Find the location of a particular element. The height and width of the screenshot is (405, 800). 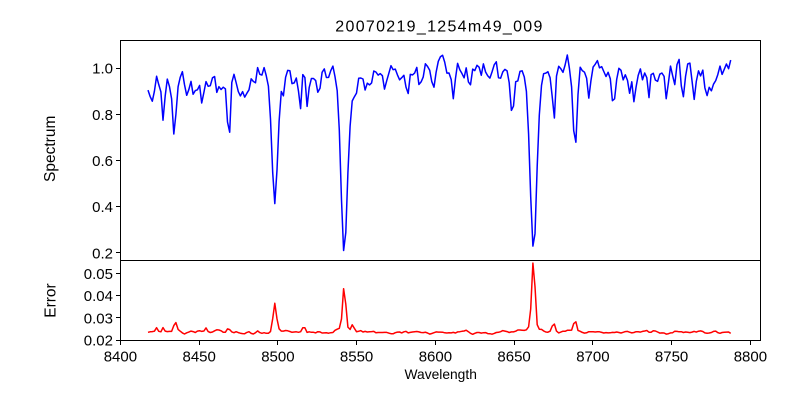

svg-text: 0.8 is located at coordinates (102, 115).